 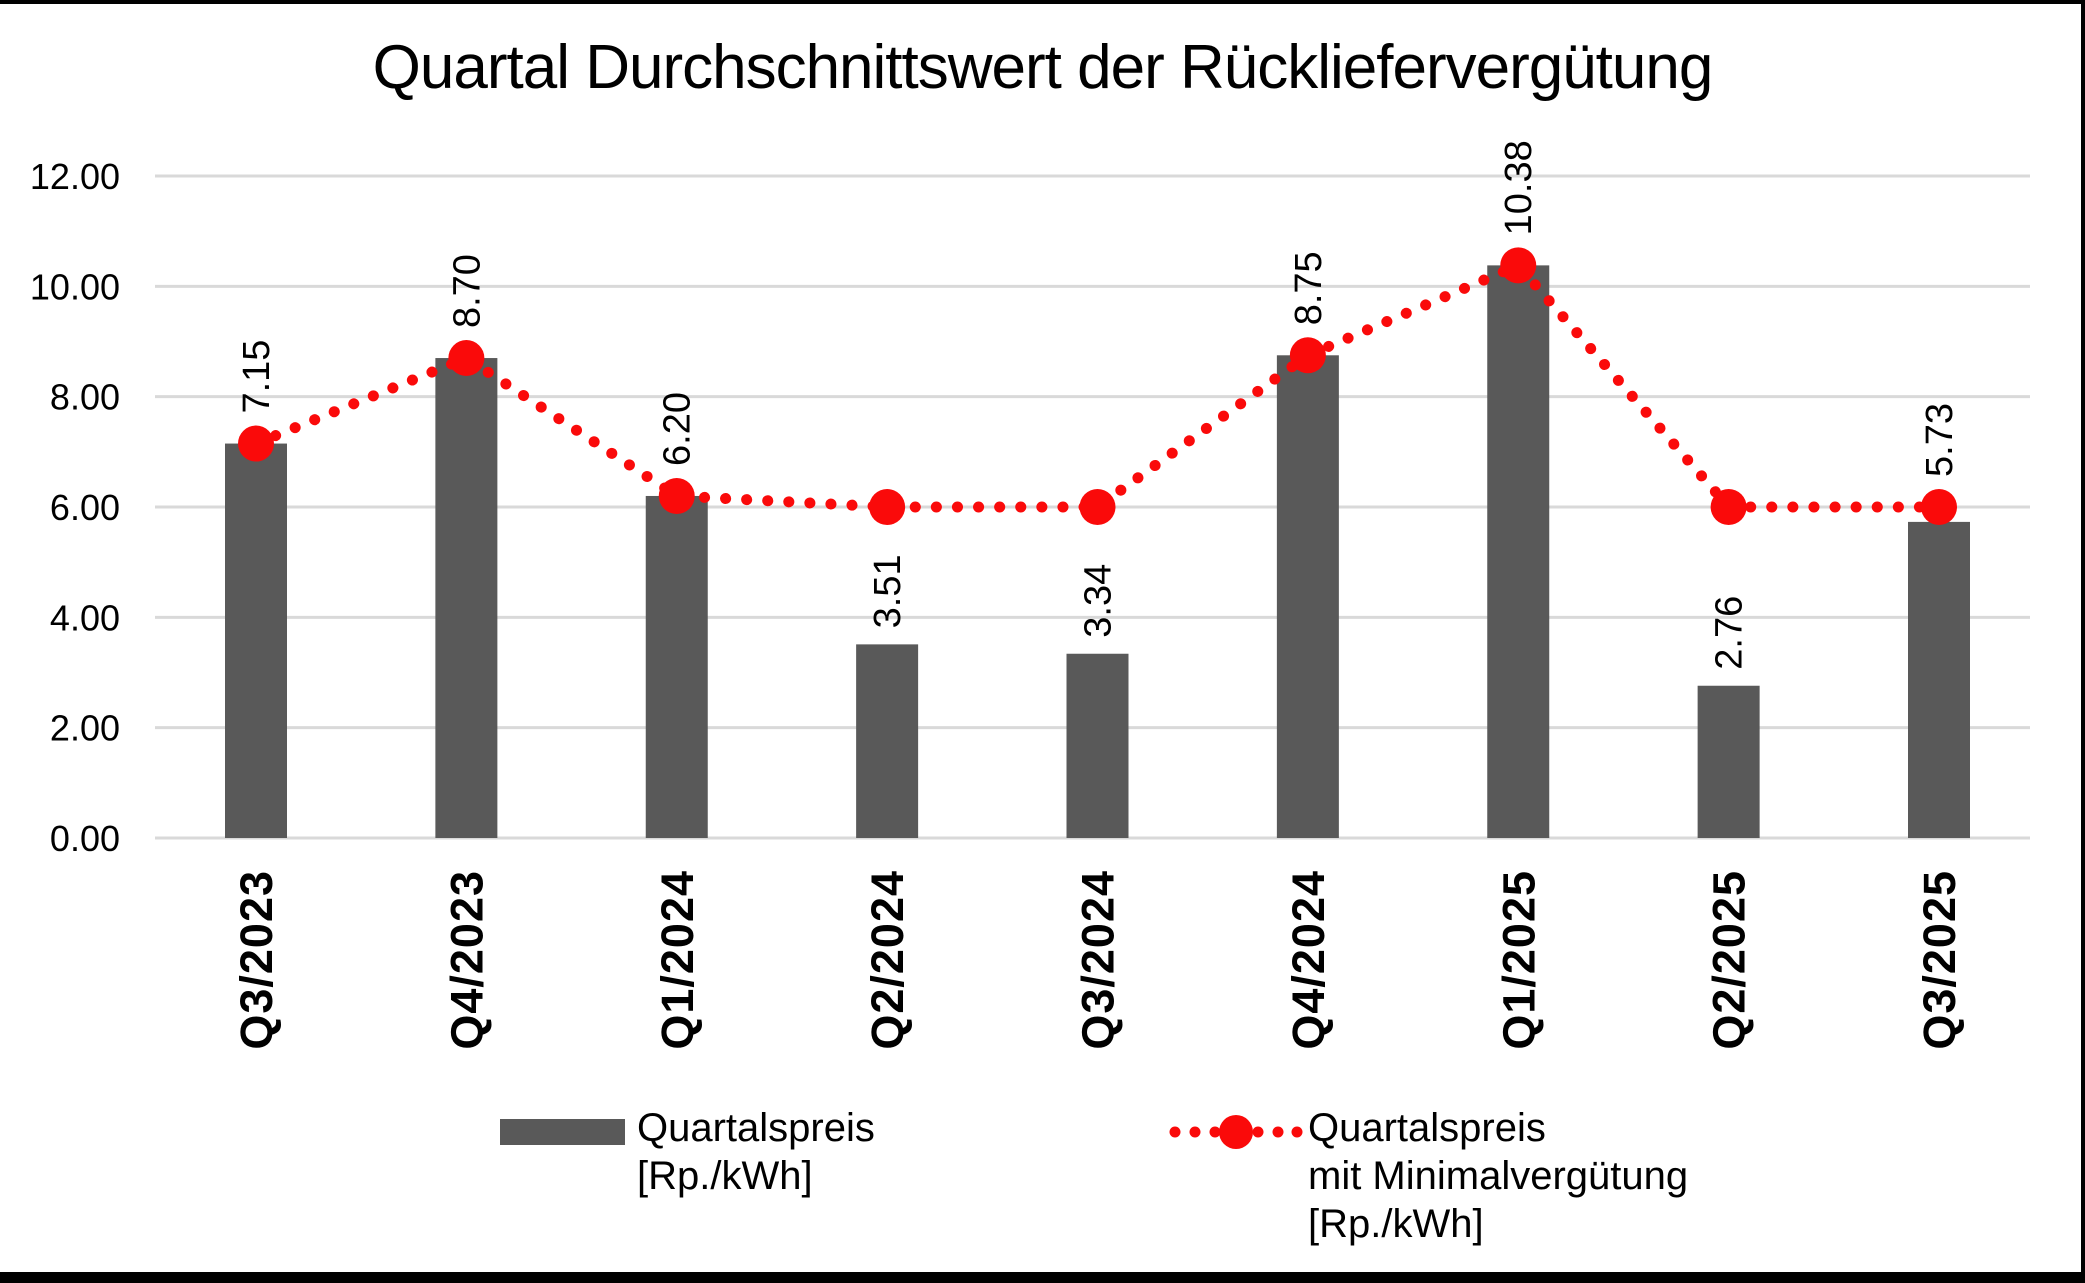 I want to click on bar-value-label: 8.70, so click(x=467, y=291).